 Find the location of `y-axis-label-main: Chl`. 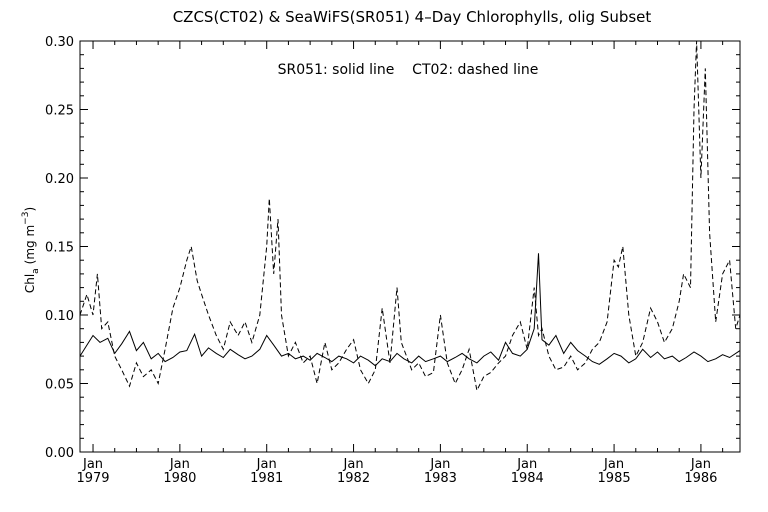

y-axis-label-main: Chl is located at coordinates (30, 283).